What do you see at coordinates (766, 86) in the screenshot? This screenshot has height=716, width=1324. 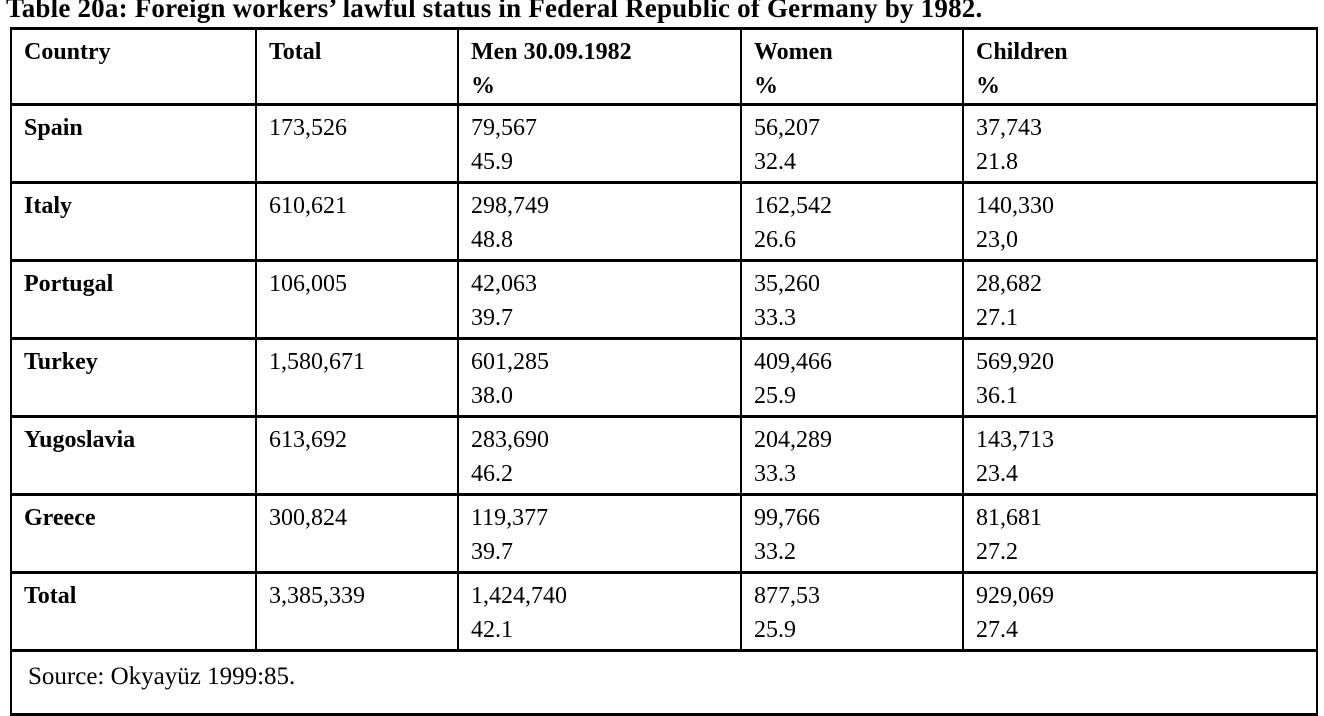 I see `header-women-percent-label: %` at bounding box center [766, 86].